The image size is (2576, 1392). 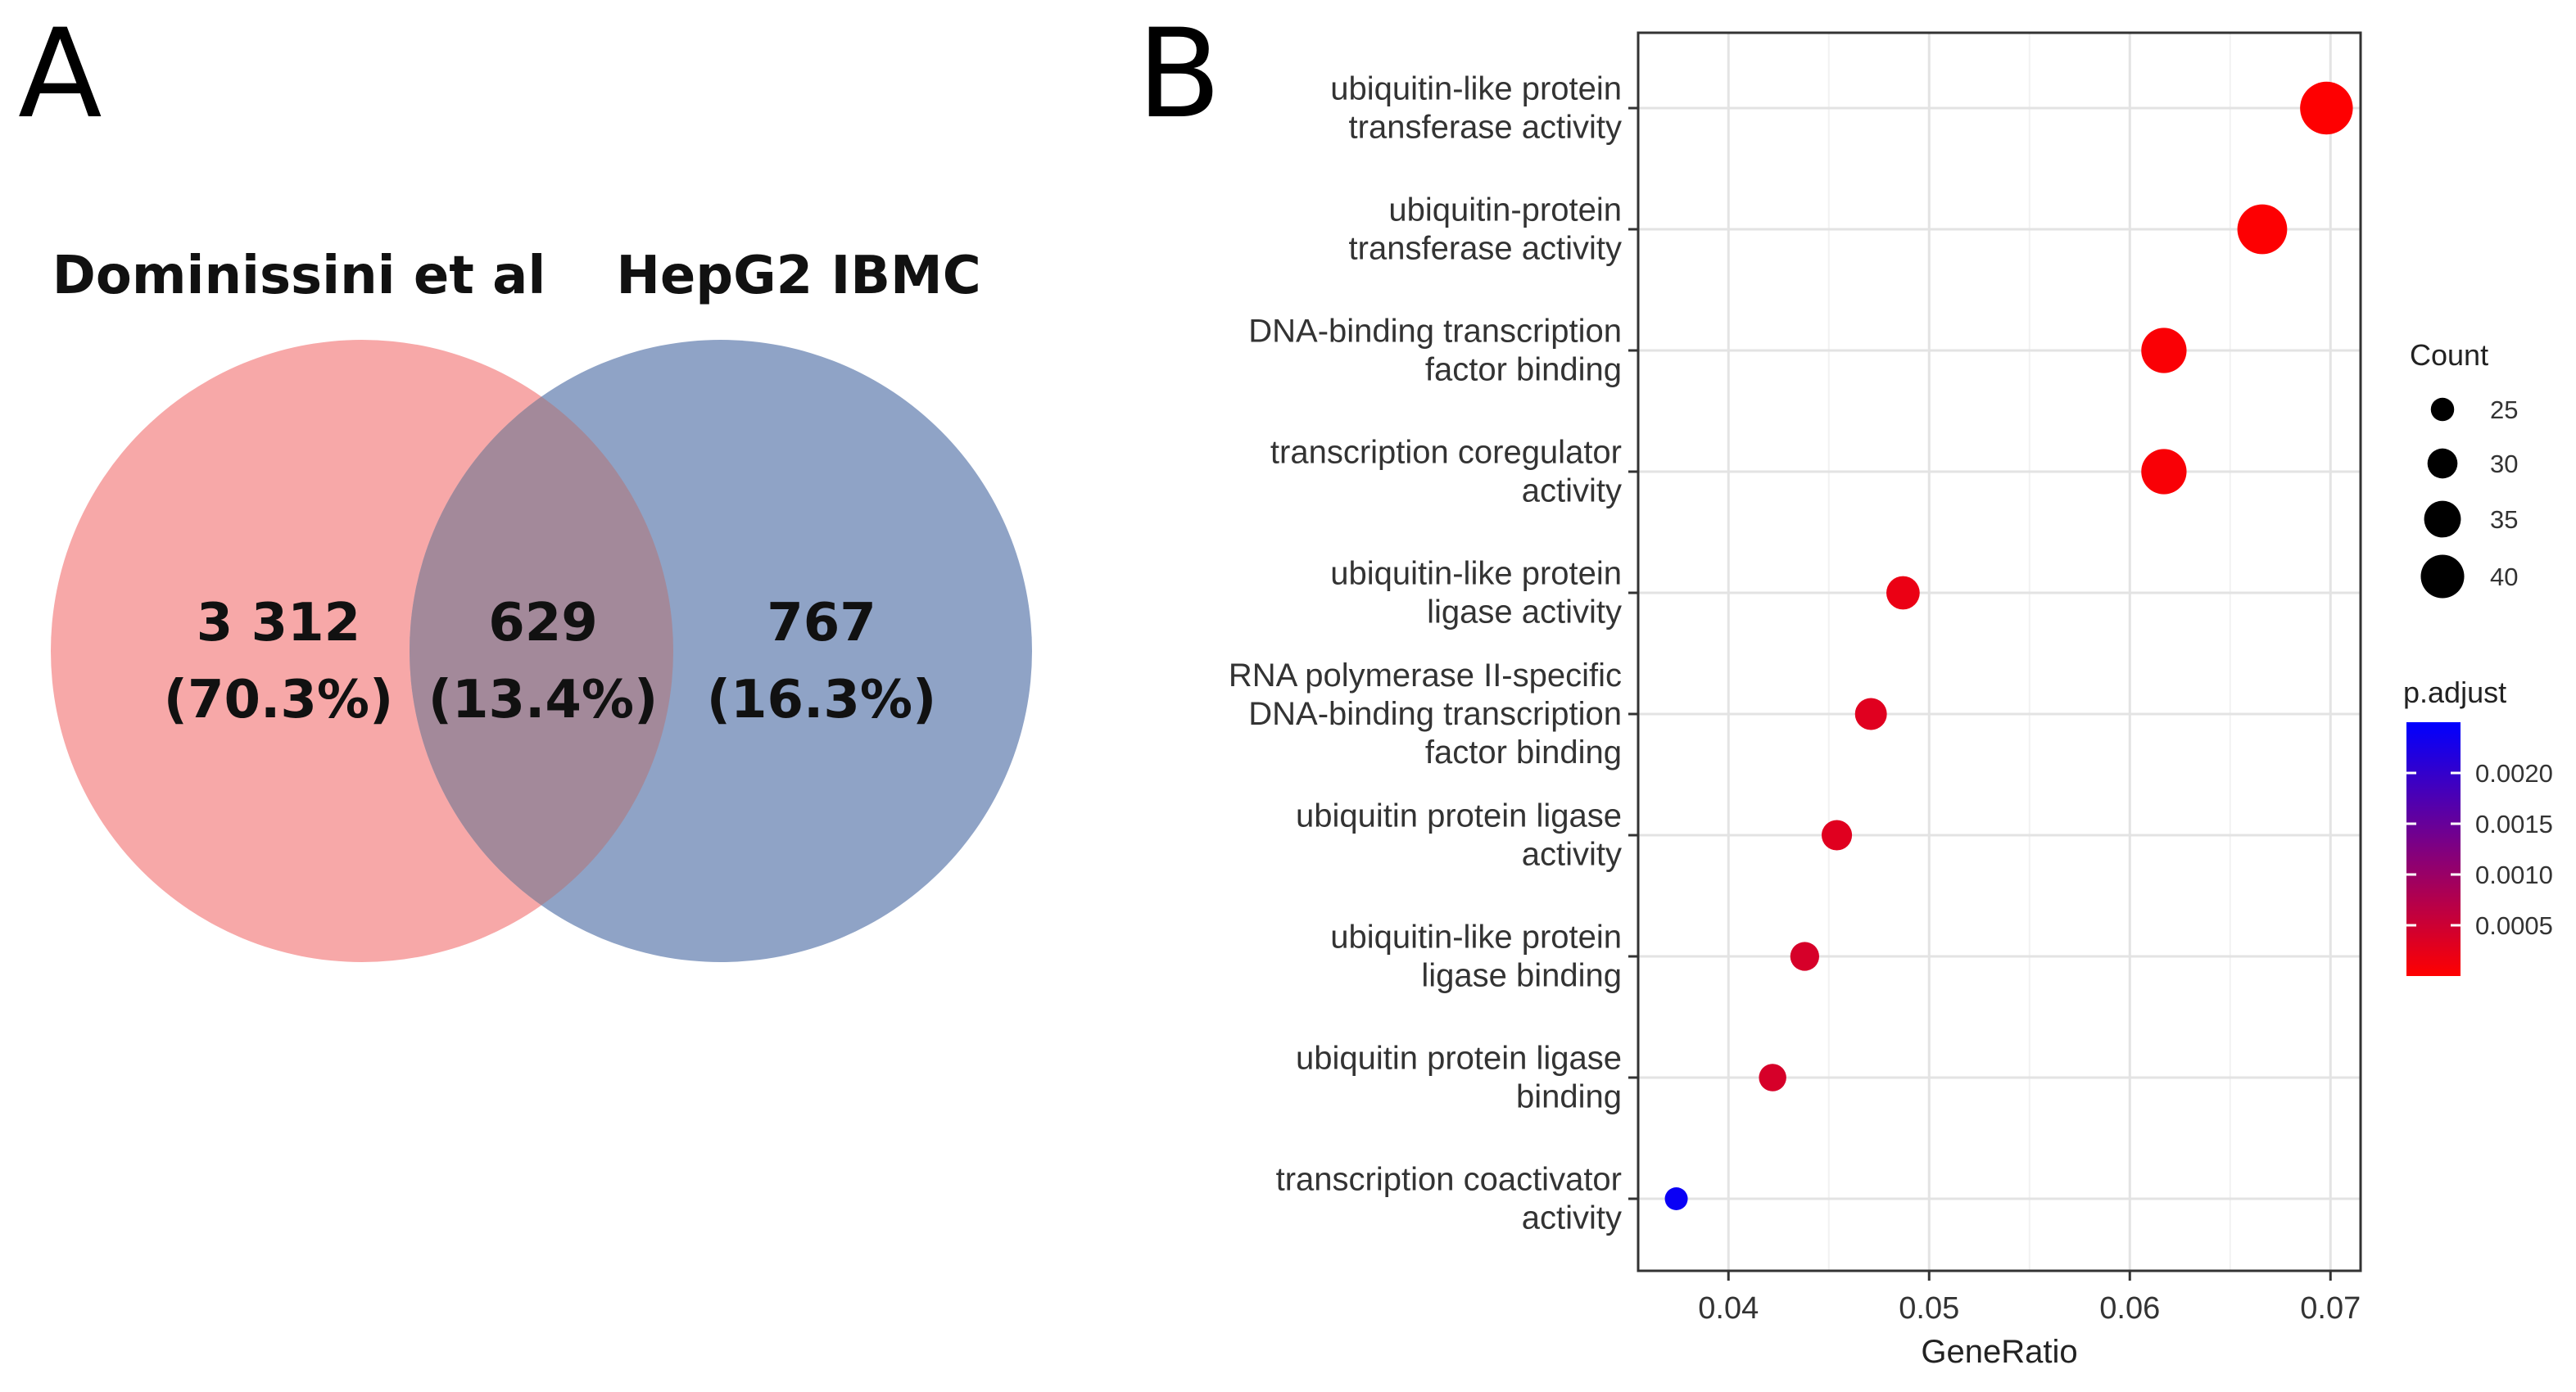 I want to click on venn-left-percent: (70.3%), so click(x=279, y=700).